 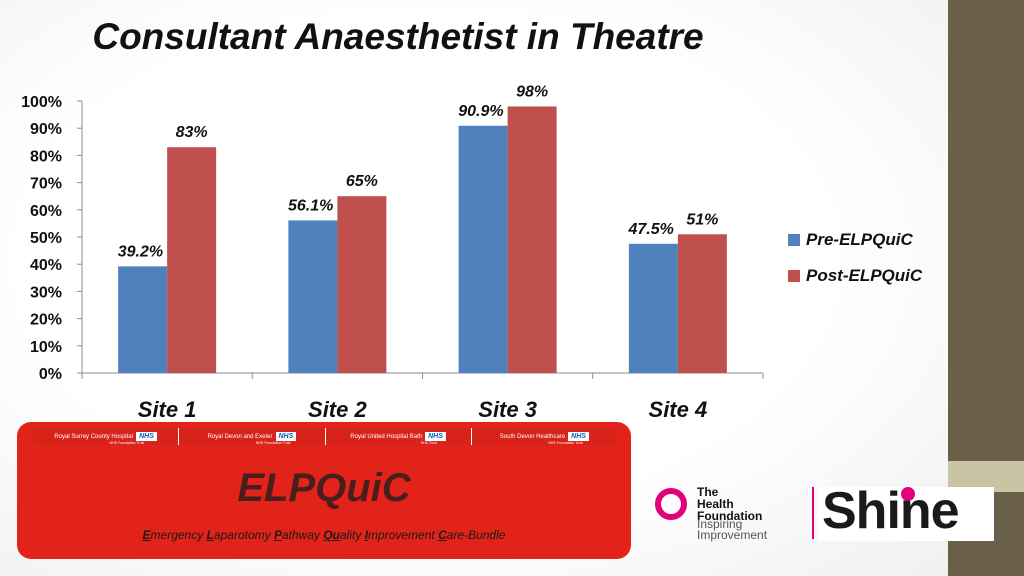 I want to click on data-label: 51%, so click(x=702, y=219).